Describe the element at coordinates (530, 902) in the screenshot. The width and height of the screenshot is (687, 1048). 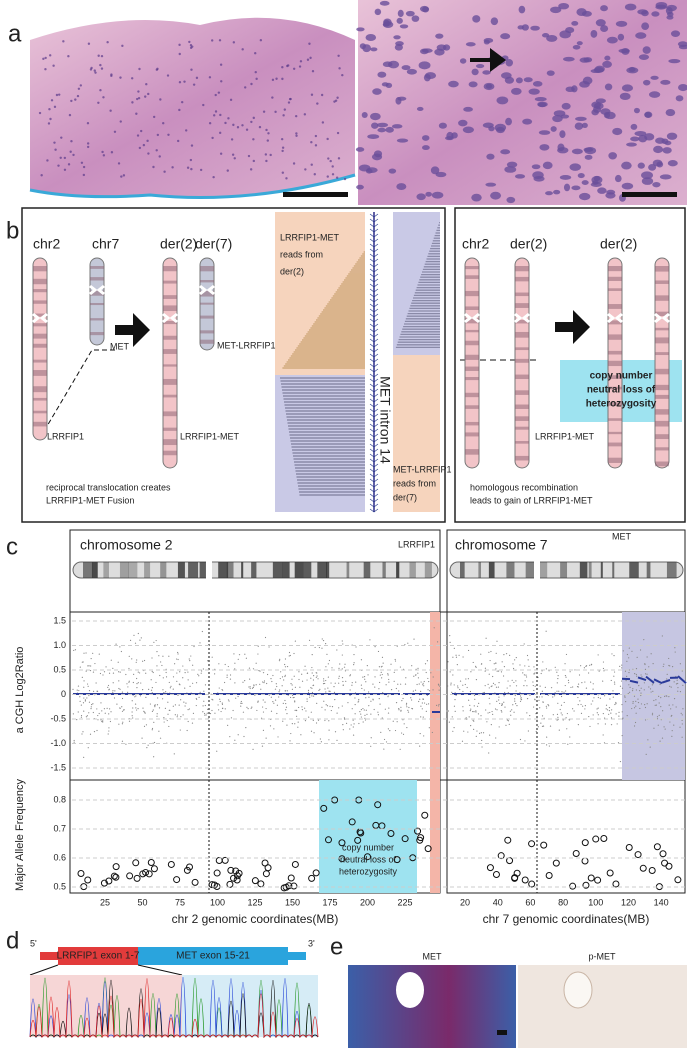
I see `x-tick-label: 60` at that location.